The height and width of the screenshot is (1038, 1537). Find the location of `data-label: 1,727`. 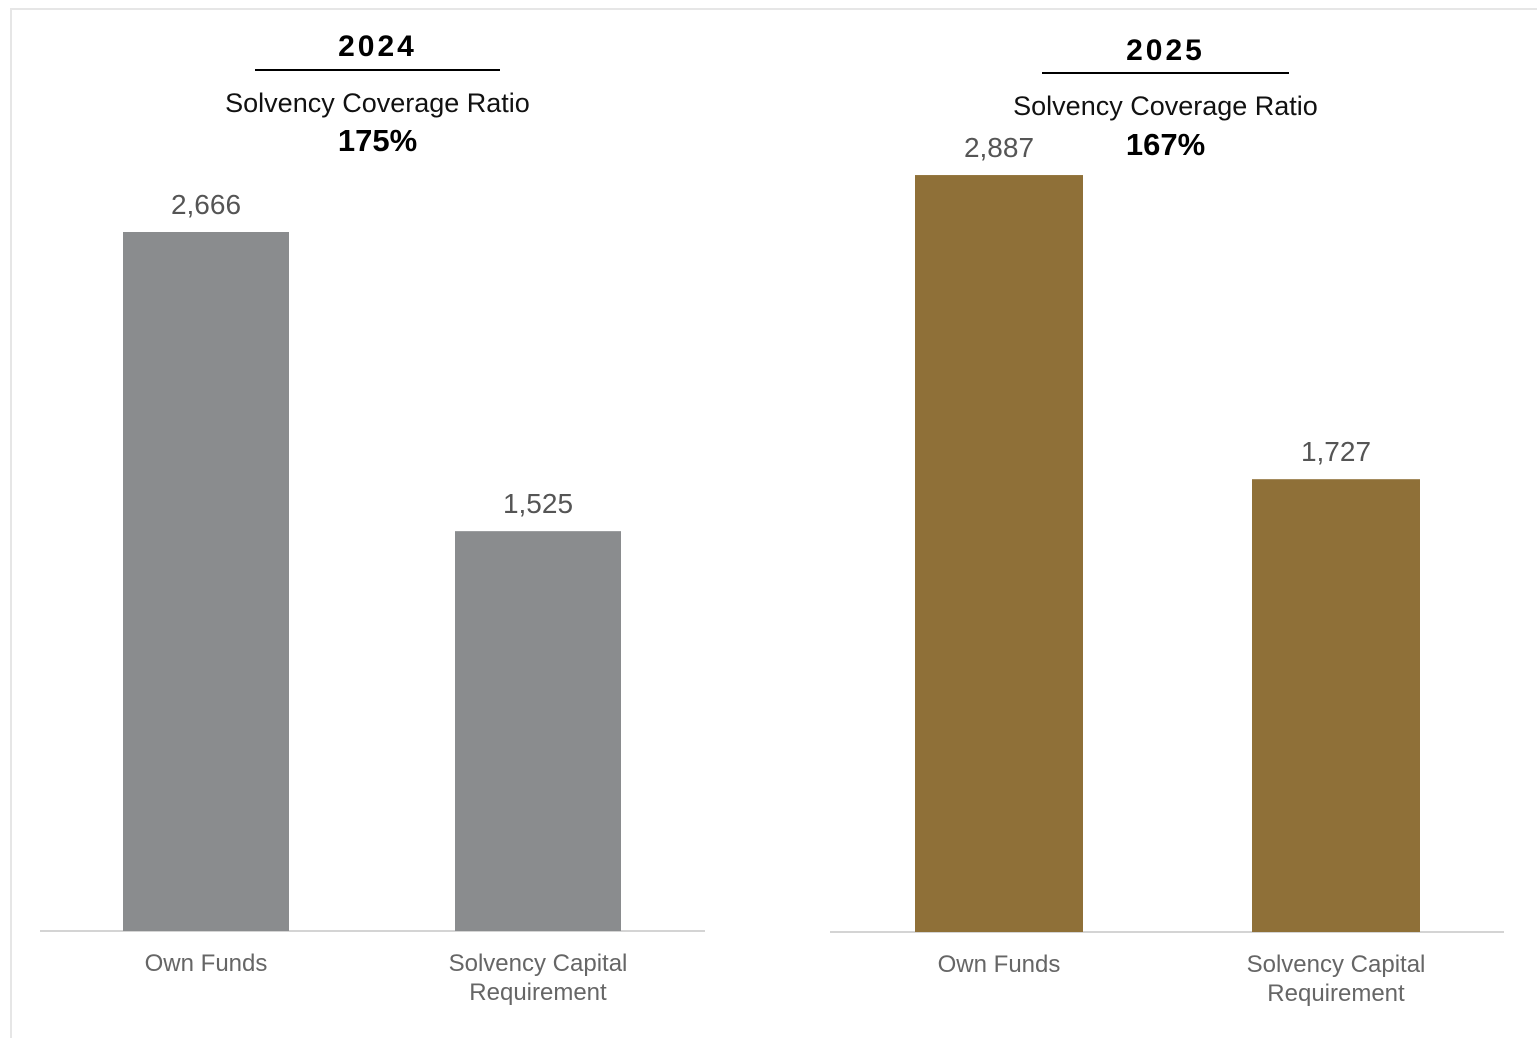

data-label: 1,727 is located at coordinates (1336, 451).